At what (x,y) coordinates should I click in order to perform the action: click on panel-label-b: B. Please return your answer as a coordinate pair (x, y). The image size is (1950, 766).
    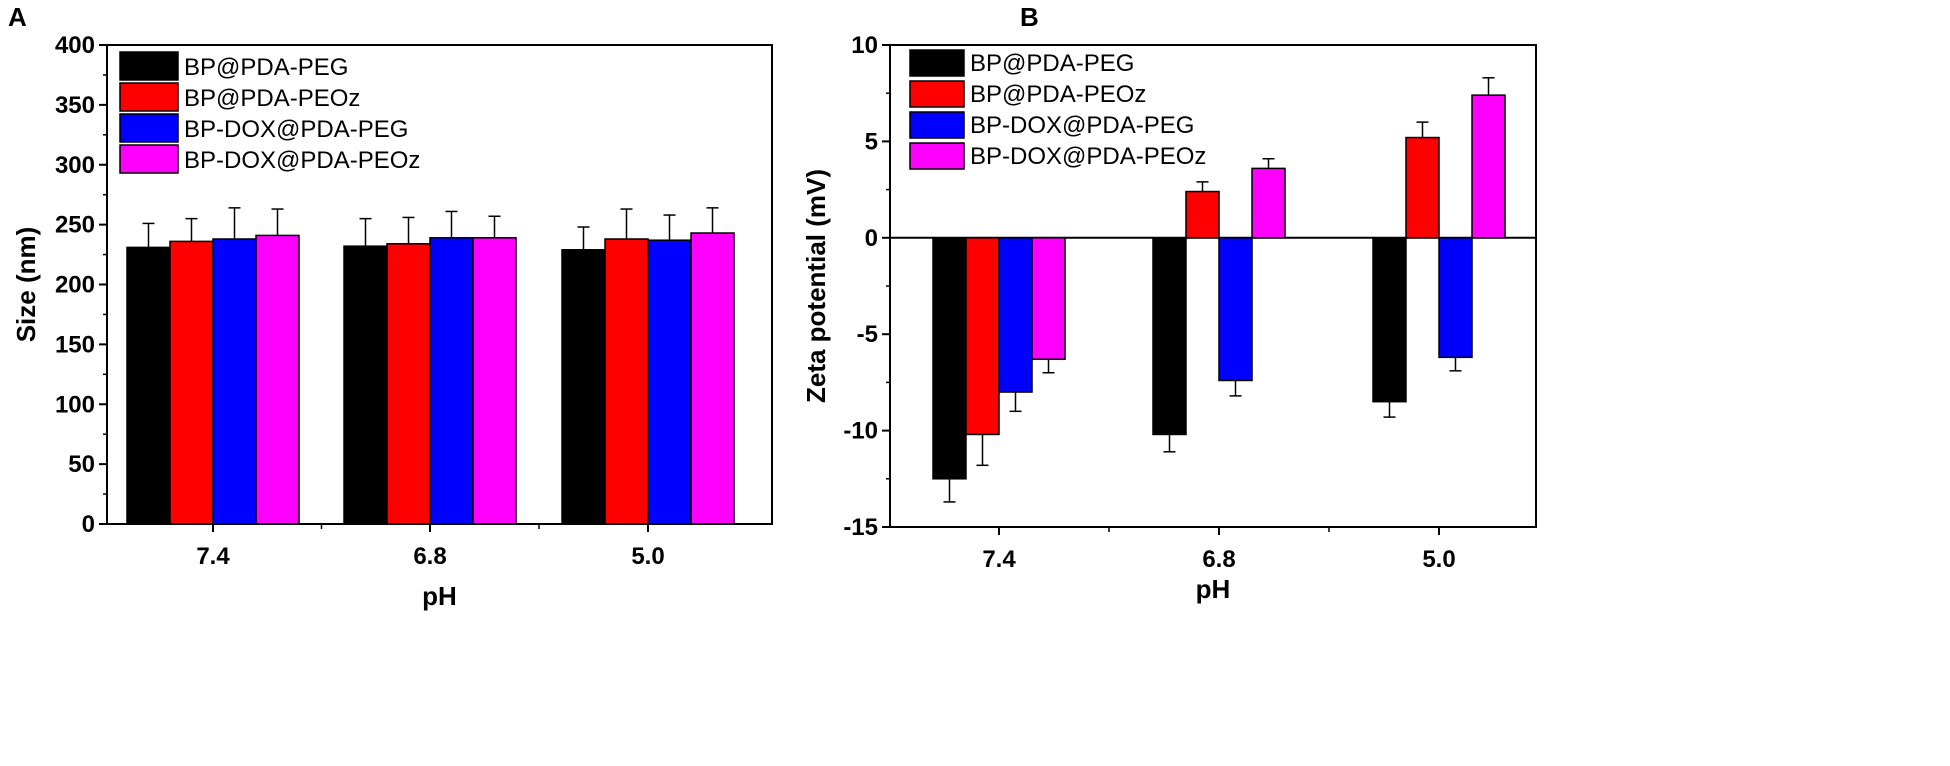
    Looking at the image, I should click on (1029, 17).